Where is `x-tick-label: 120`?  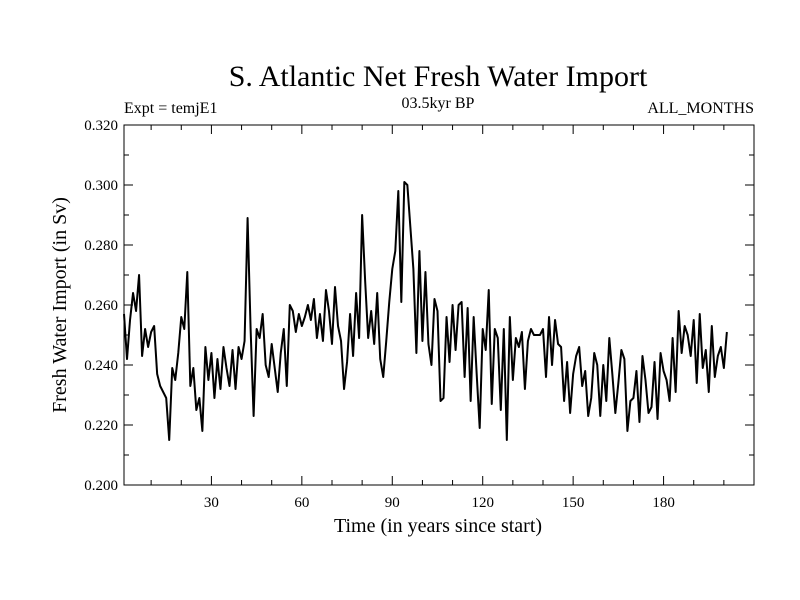 x-tick-label: 120 is located at coordinates (482, 503).